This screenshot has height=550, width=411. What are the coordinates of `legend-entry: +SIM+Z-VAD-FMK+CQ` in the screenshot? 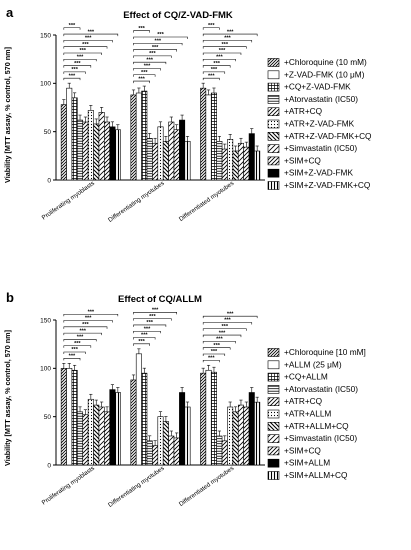 It's located at (327, 185).